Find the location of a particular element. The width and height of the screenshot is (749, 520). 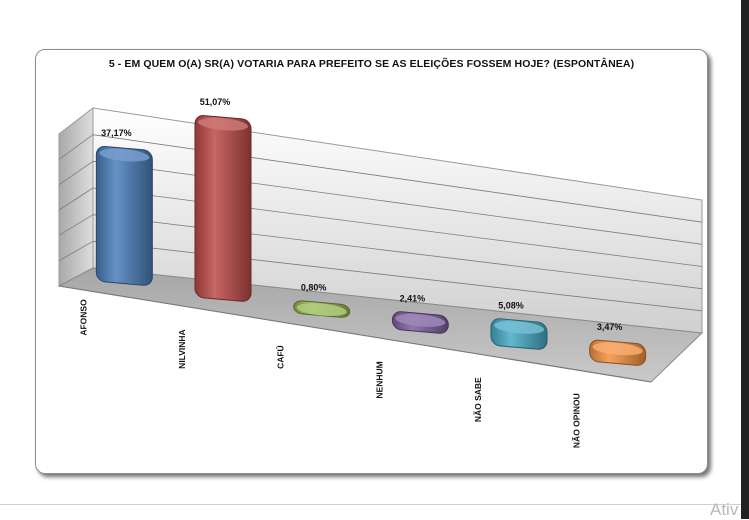

x-tick-label: AFONSO is located at coordinates (83, 317).